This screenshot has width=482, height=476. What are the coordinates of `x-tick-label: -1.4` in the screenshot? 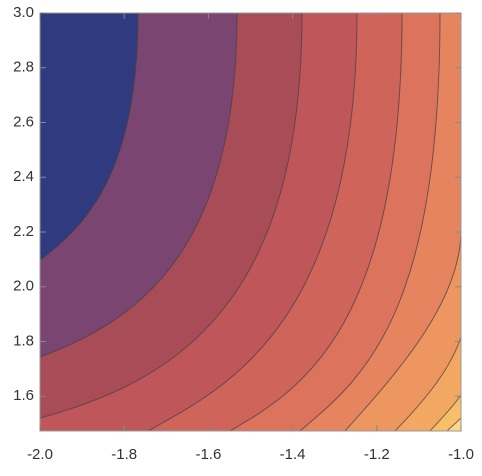 It's located at (293, 454).